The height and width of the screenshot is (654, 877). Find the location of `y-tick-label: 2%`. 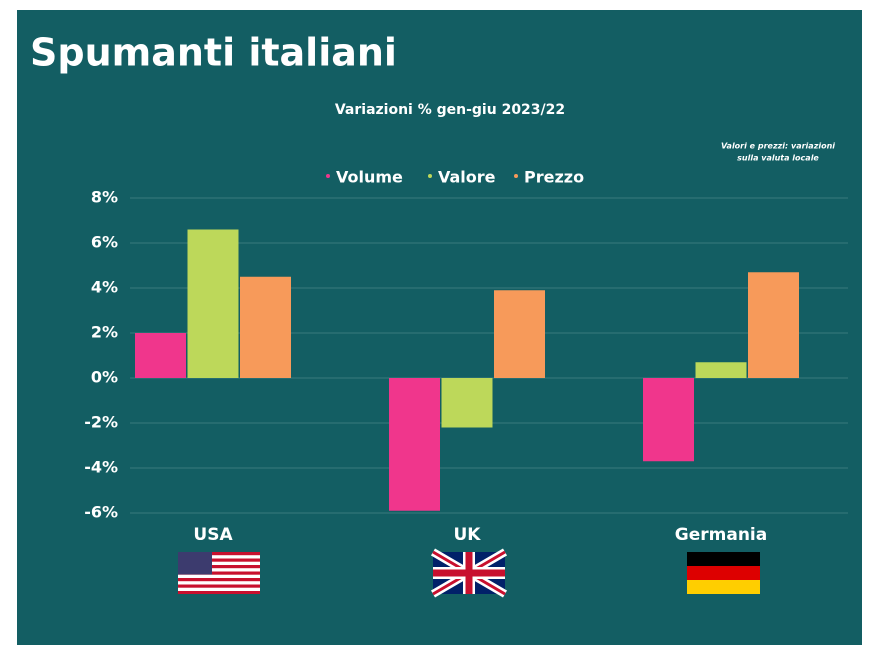

y-tick-label: 2% is located at coordinates (104, 332).